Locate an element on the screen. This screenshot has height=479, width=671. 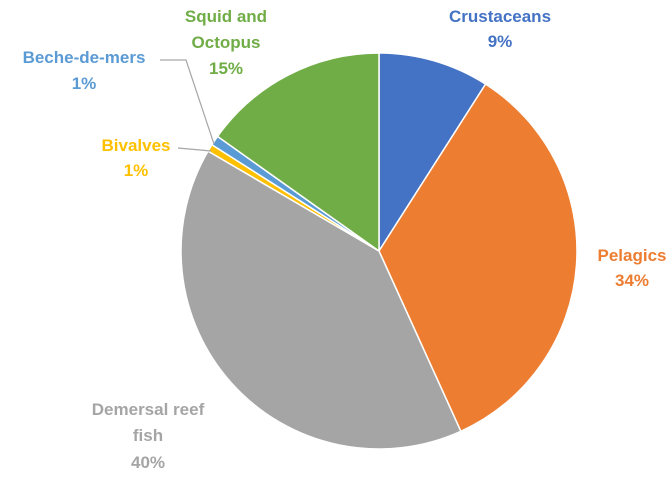
label-pelagics-name: Pelagics is located at coordinates (632, 255).